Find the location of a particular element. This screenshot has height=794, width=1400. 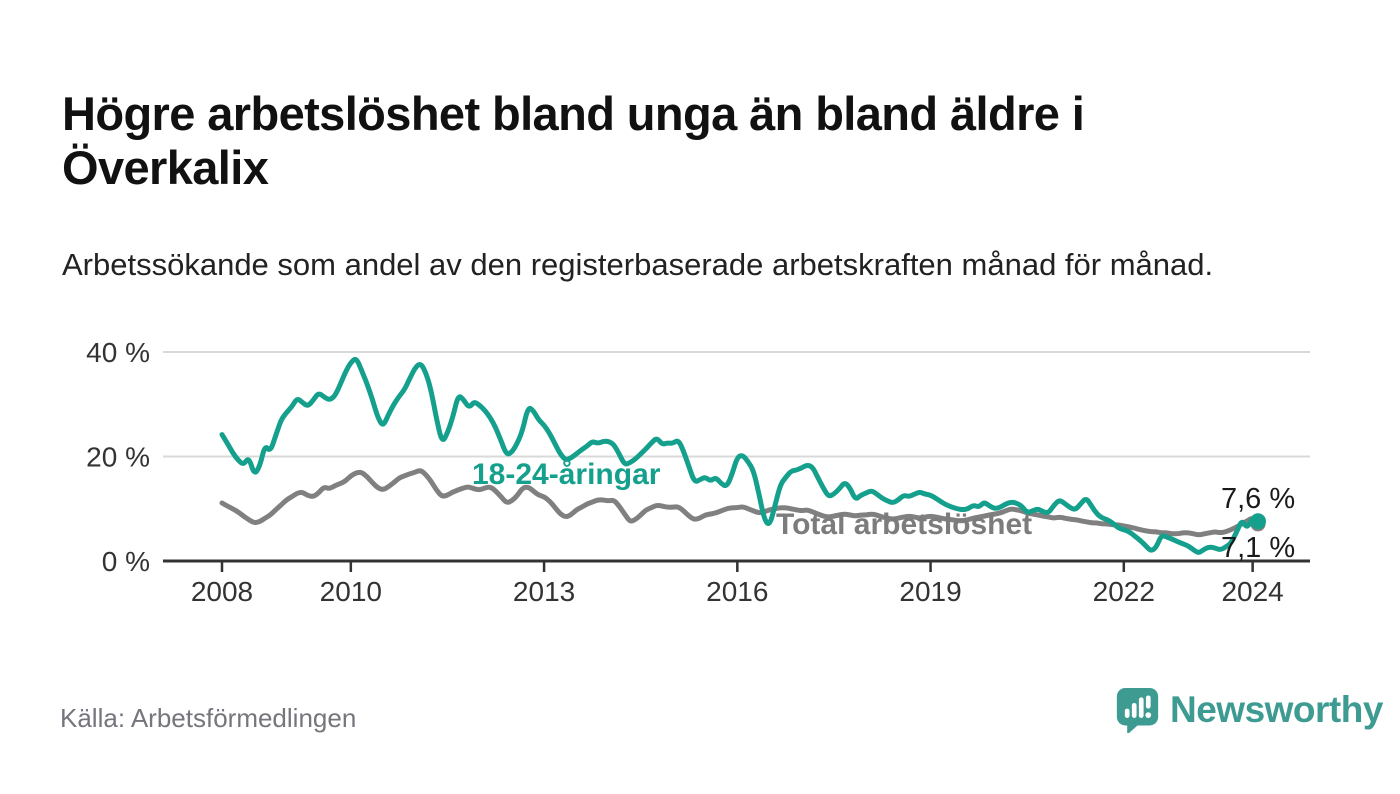

x-axis-tick-label: 2008 is located at coordinates (222, 591).